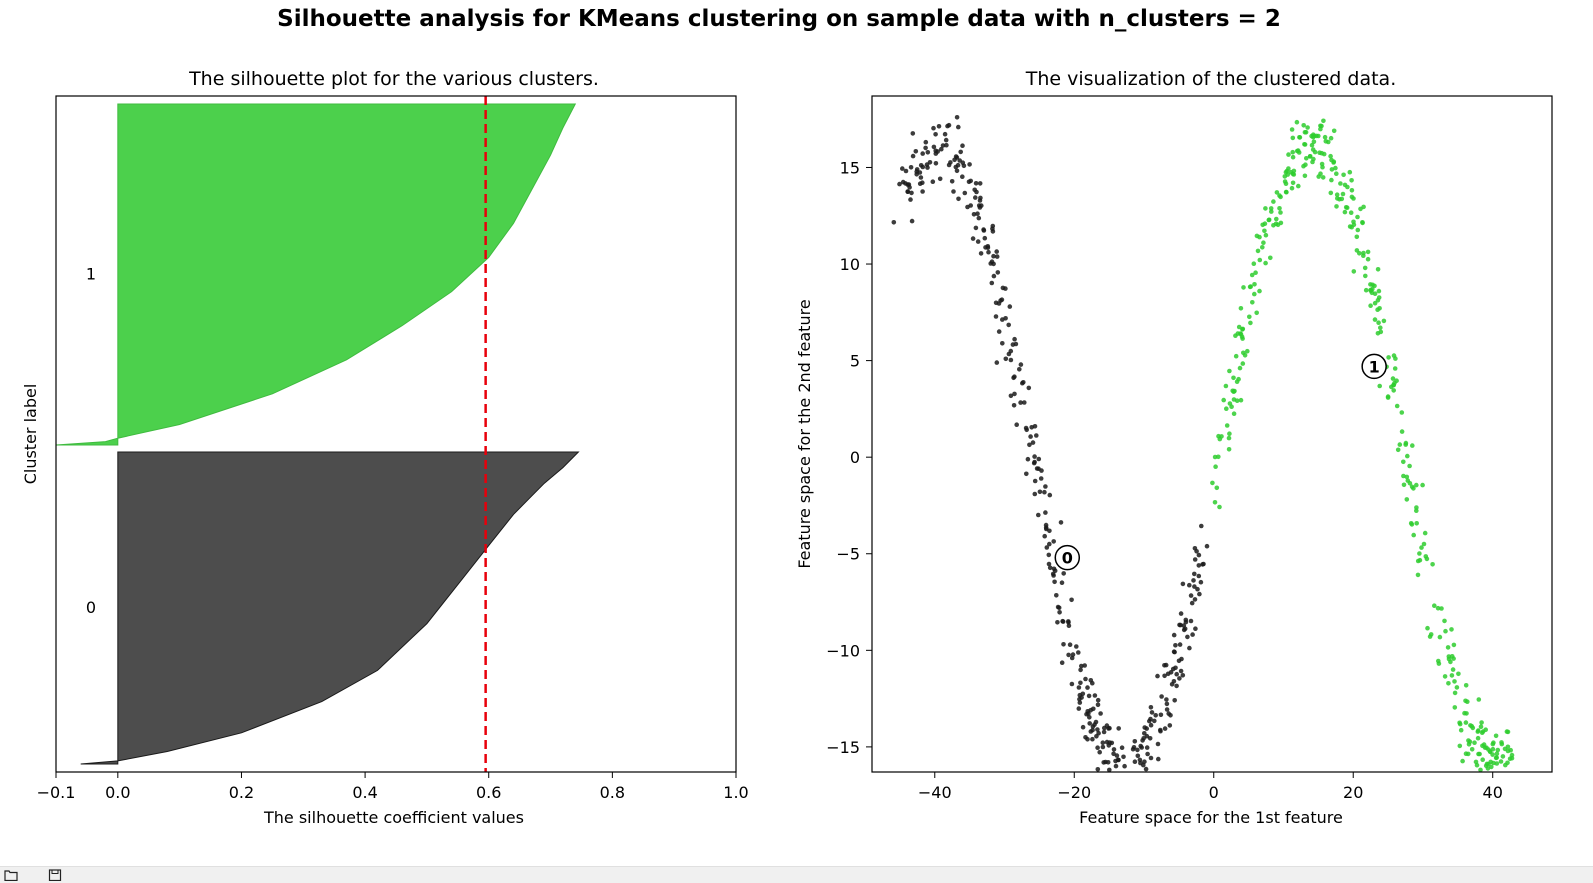 This screenshot has width=1593, height=883. Describe the element at coordinates (1210, 787) in the screenshot. I see `scatter-x-ticks: −40 −20 0 20 40` at that location.